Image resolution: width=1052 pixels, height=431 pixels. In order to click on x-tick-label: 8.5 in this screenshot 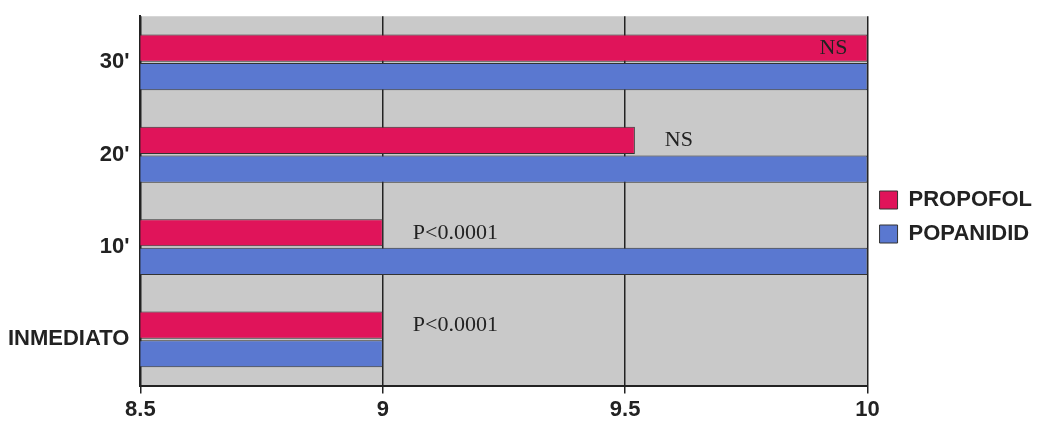, I will do `click(140, 408)`.